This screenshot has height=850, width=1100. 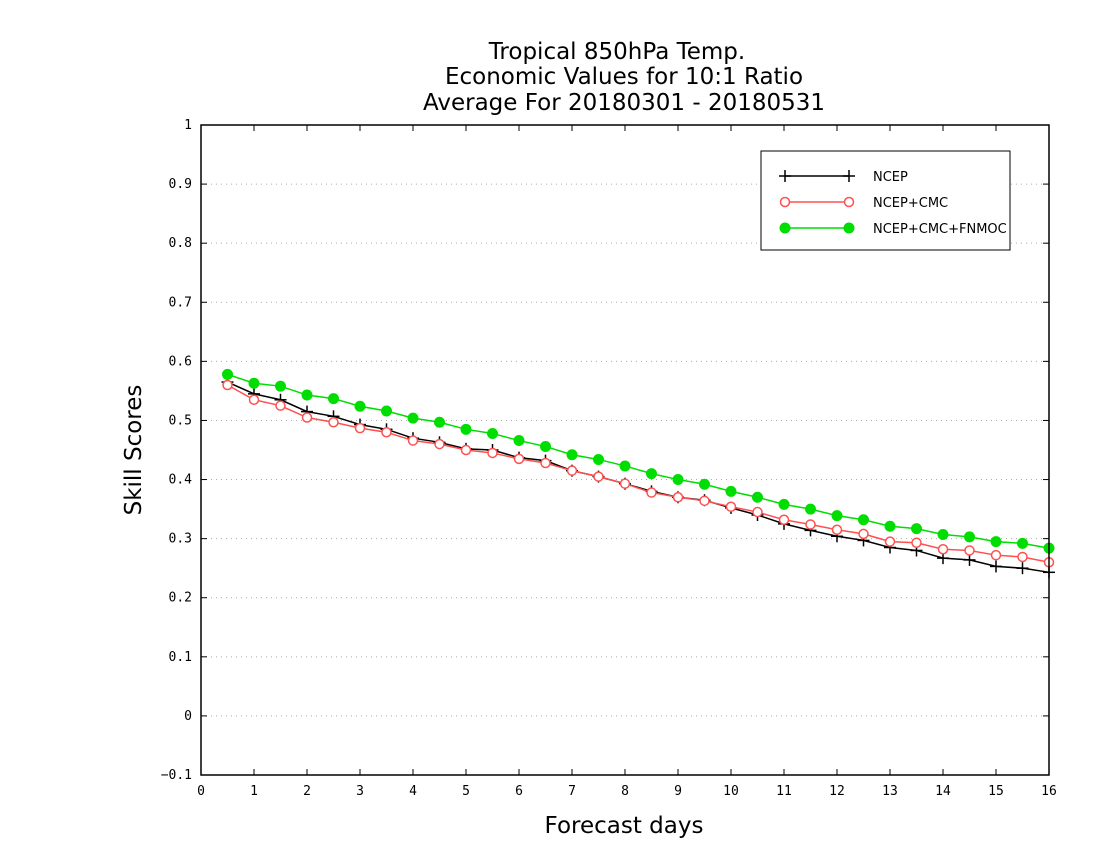 I want to click on legend-box, so click(x=885, y=200).